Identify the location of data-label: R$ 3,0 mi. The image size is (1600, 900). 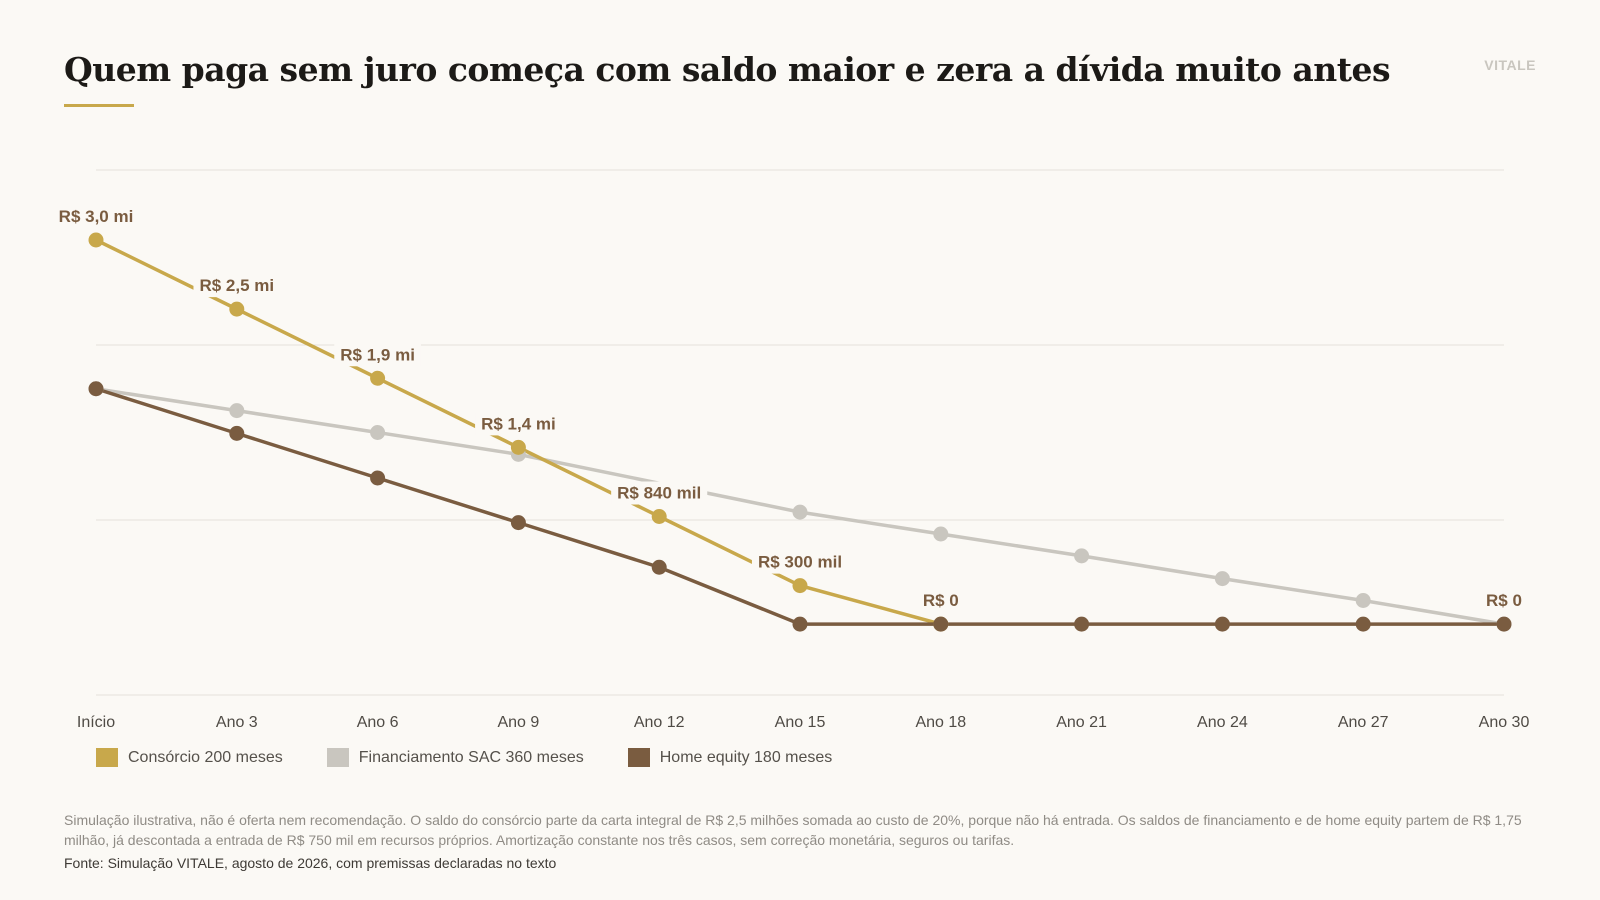
(96, 216).